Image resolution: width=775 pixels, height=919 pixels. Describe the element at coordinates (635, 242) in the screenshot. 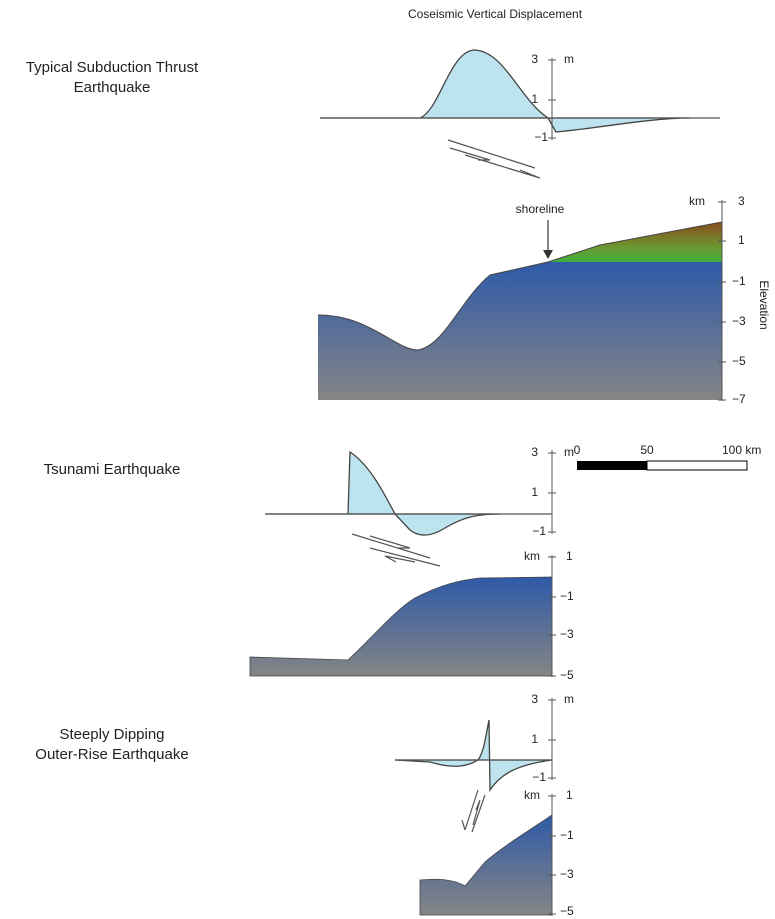

I see `land-profile` at that location.